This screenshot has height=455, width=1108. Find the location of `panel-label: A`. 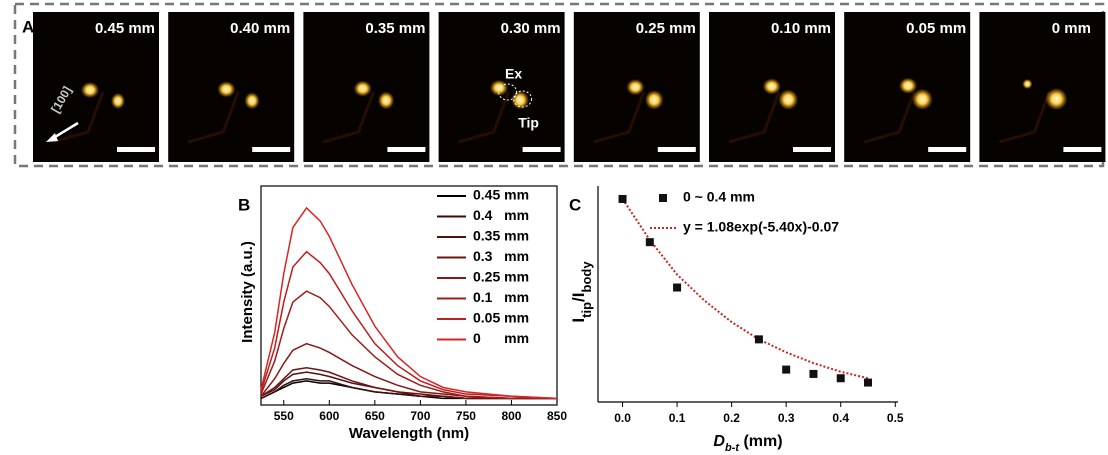

panel-label: A is located at coordinates (28, 26).